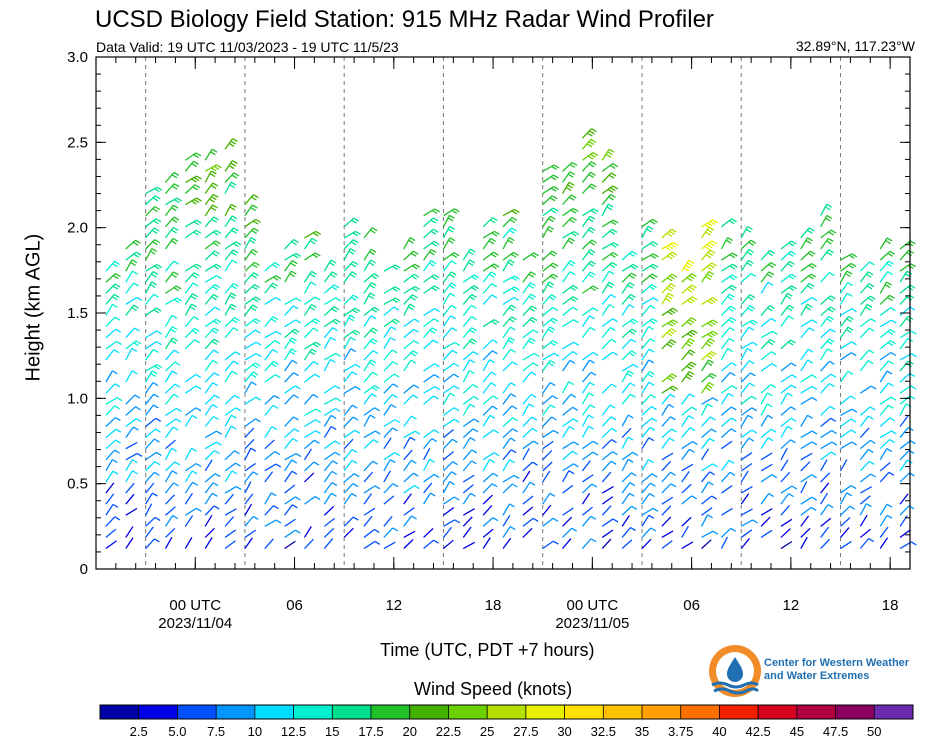 The image size is (927, 747). Describe the element at coordinates (797, 731) in the screenshot. I see `colorbar-label: 45` at that location.